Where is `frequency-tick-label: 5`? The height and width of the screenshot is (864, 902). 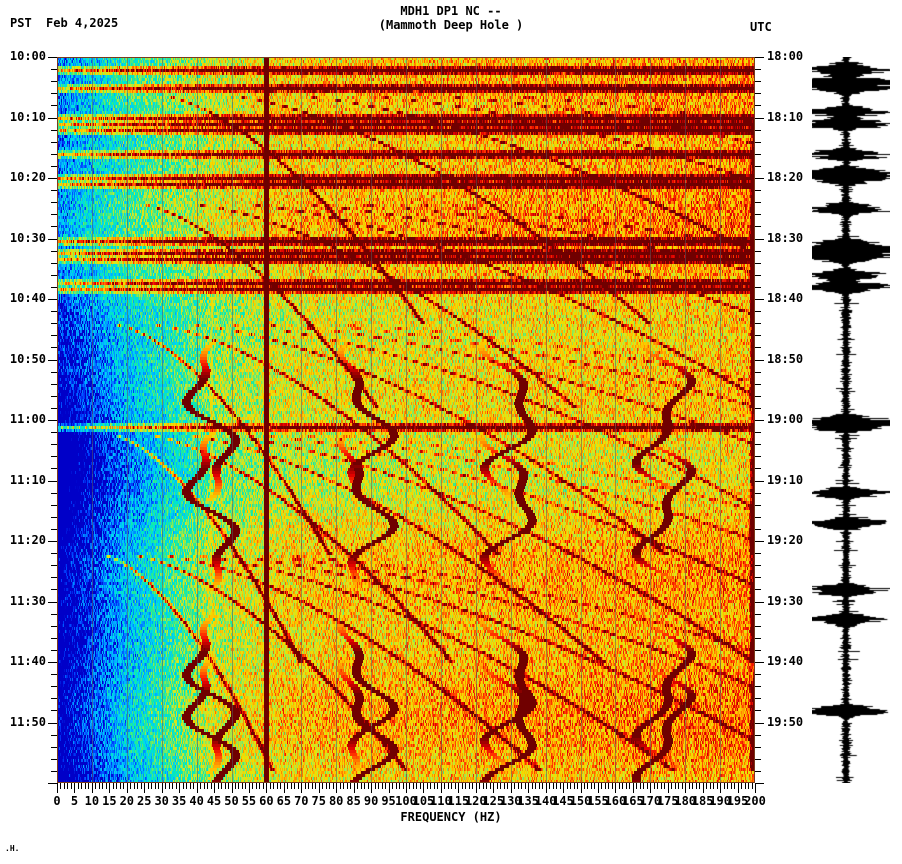 frequency-tick-label: 5 is located at coordinates (74, 801).